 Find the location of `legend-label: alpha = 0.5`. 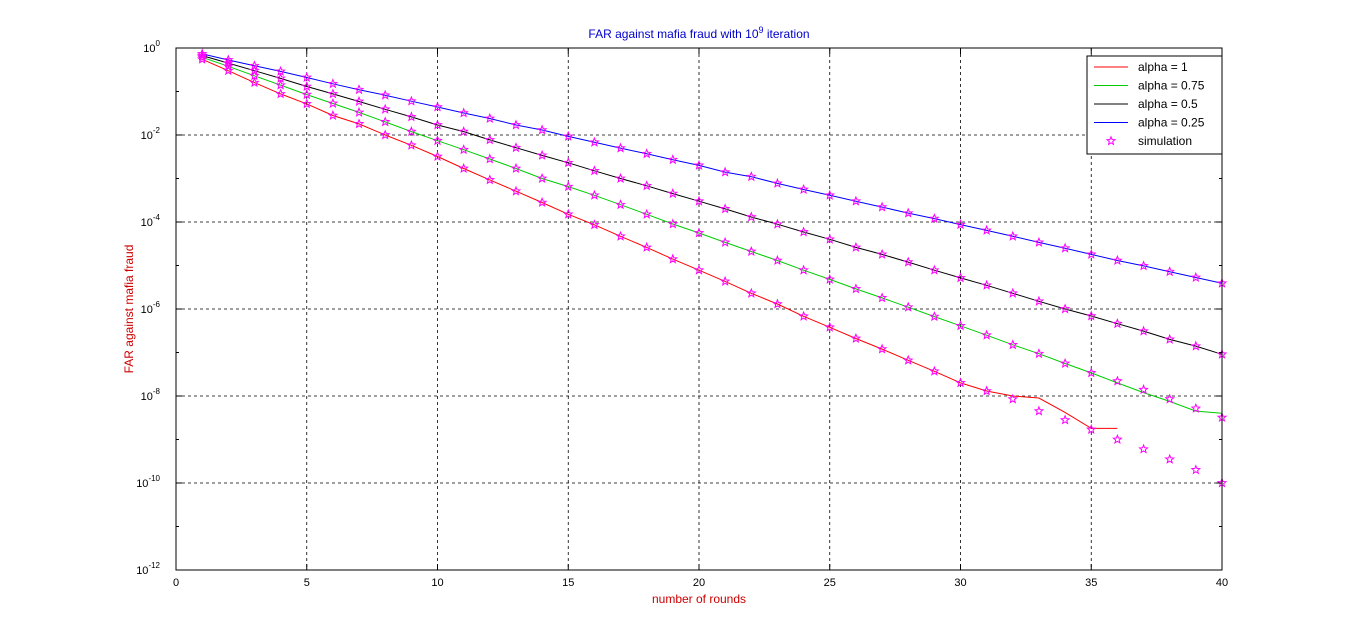

legend-label: alpha = 0.5 is located at coordinates (1168, 104).